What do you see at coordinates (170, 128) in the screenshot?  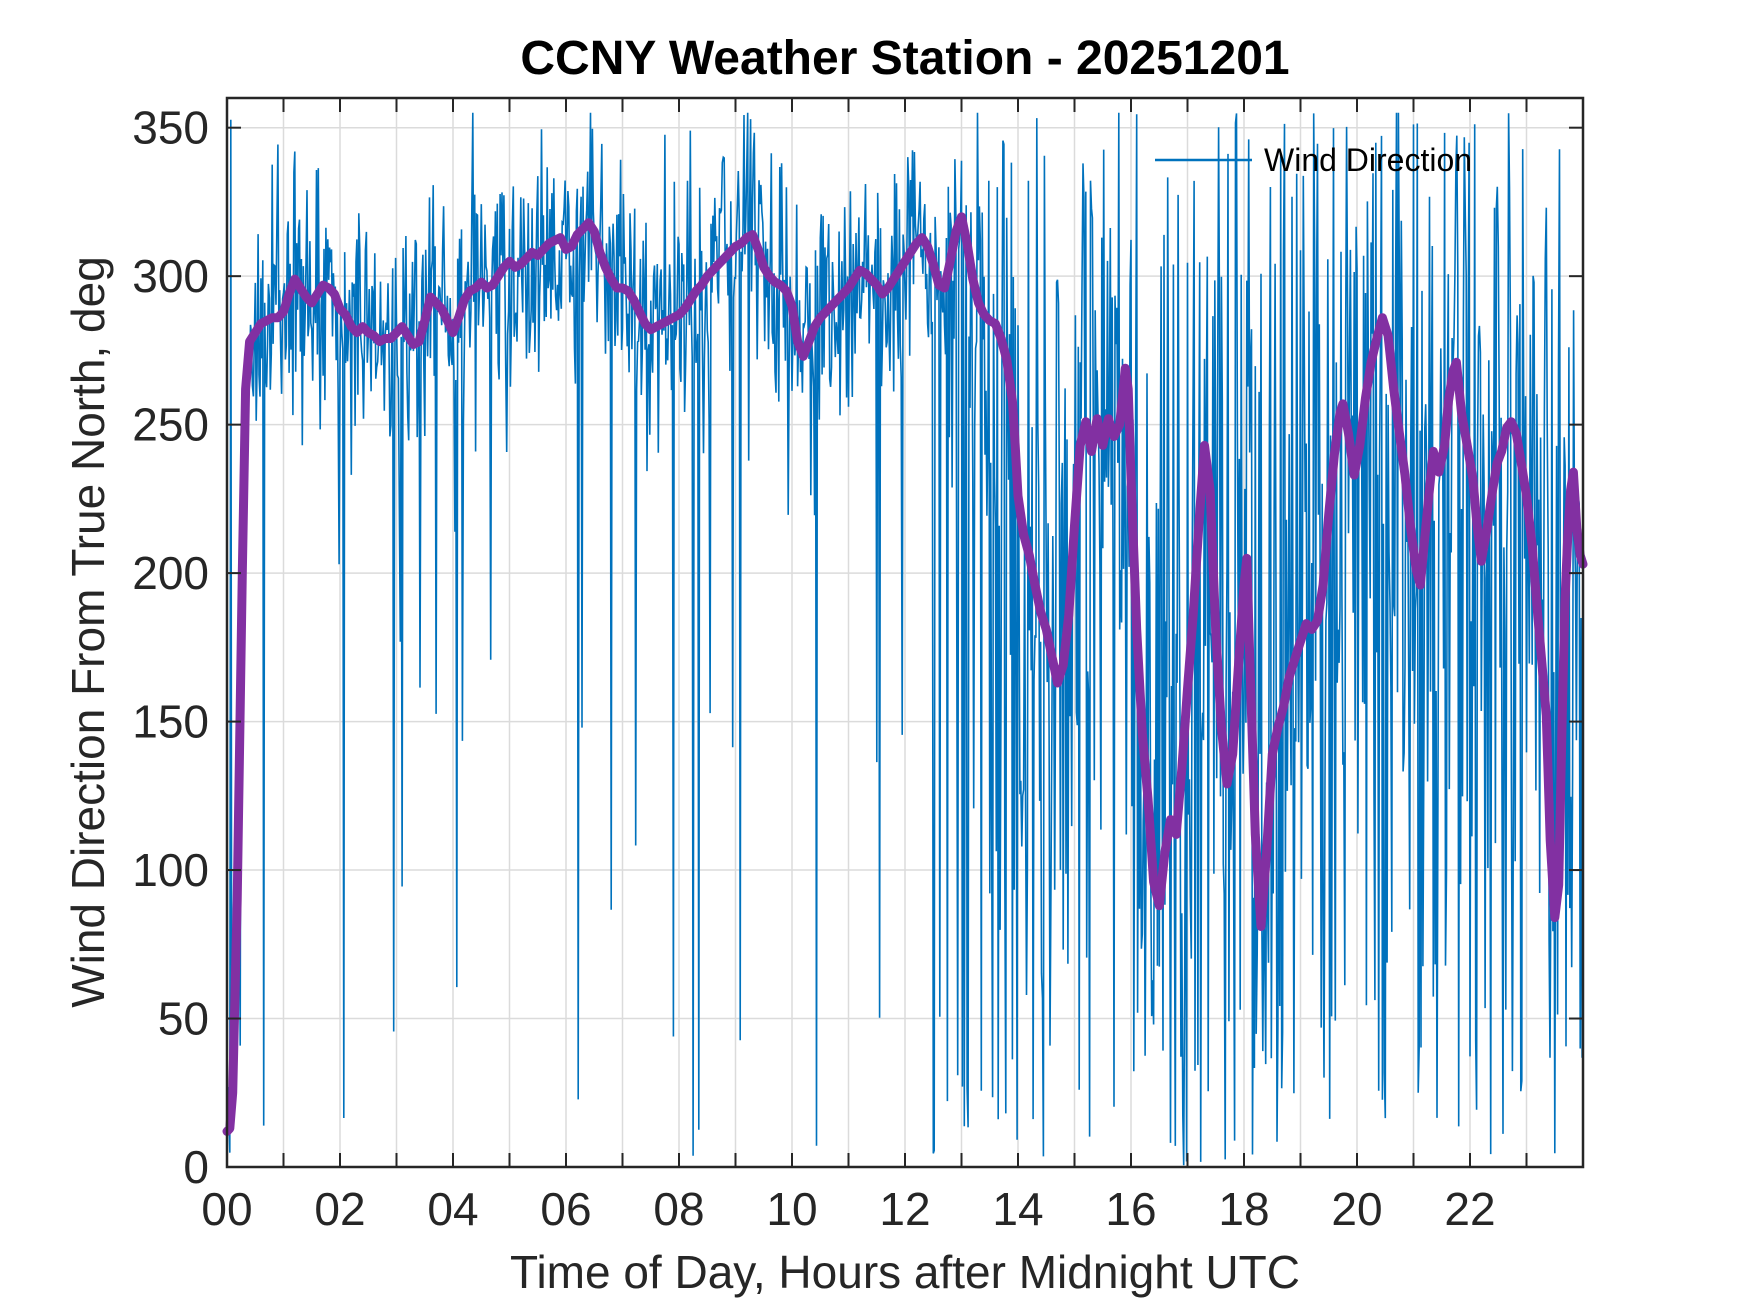 I see `y-tick-label: 350` at bounding box center [170, 128].